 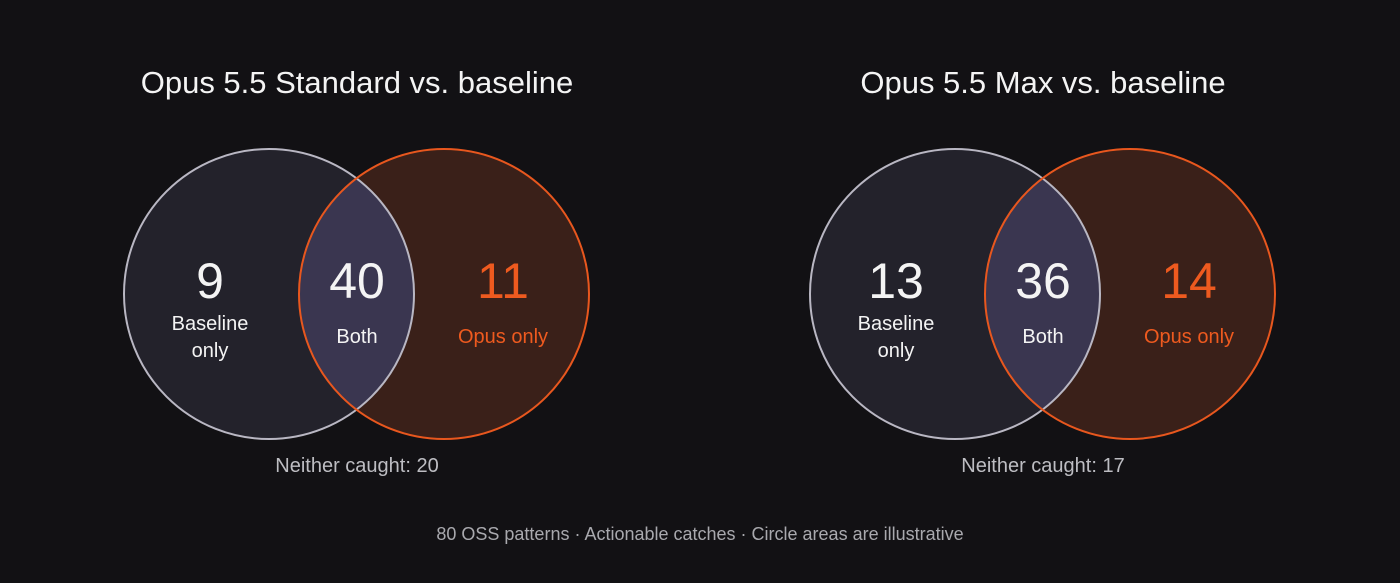 What do you see at coordinates (357, 82) in the screenshot?
I see `panel-title: Opus 5.5 Standard vs. baseline` at bounding box center [357, 82].